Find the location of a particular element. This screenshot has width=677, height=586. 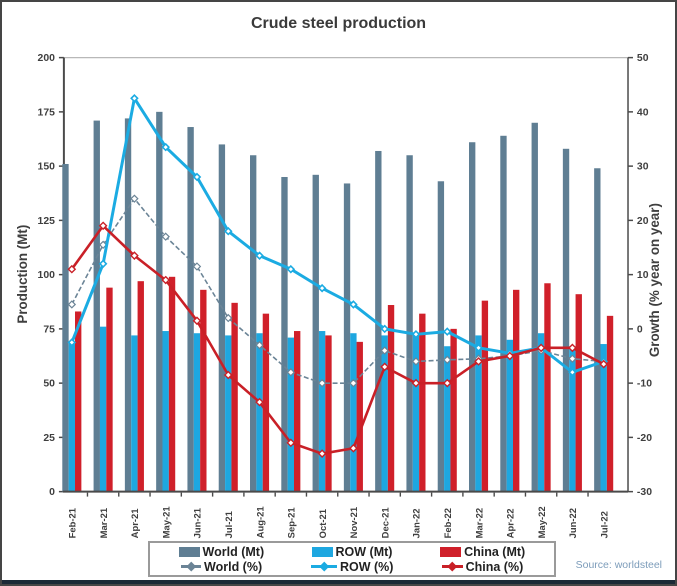

svg-text: 25 is located at coordinates (49, 438).